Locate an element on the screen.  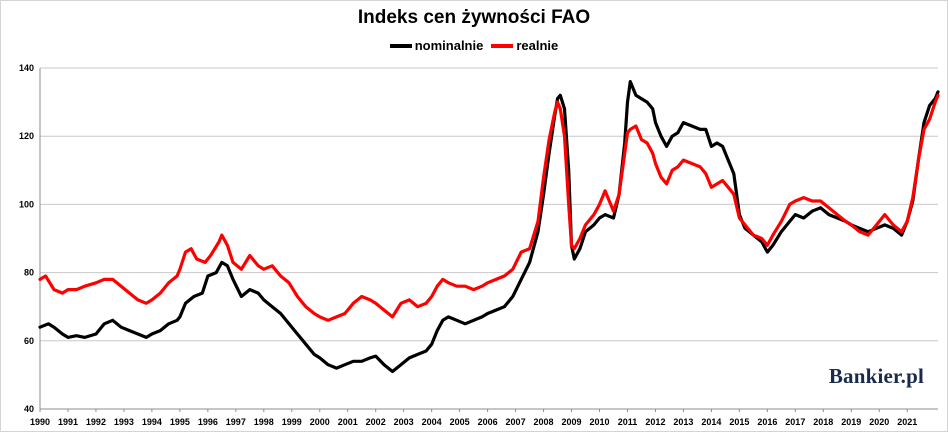
x-tick-label: 2014 is located at coordinates (711, 422).